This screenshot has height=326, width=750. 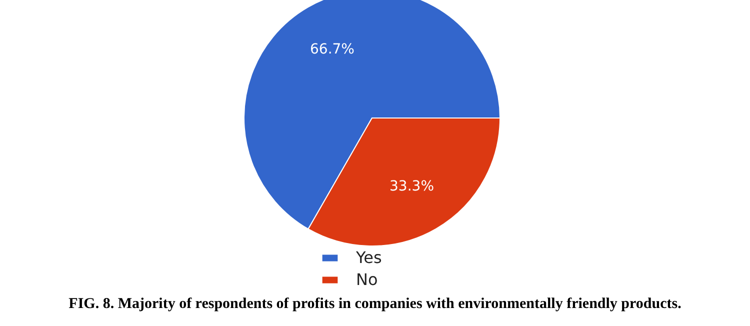 I want to click on caption: FIG. 8. Majority of respondents of profits in companies with environmentally friendly products., so click(x=375, y=304).